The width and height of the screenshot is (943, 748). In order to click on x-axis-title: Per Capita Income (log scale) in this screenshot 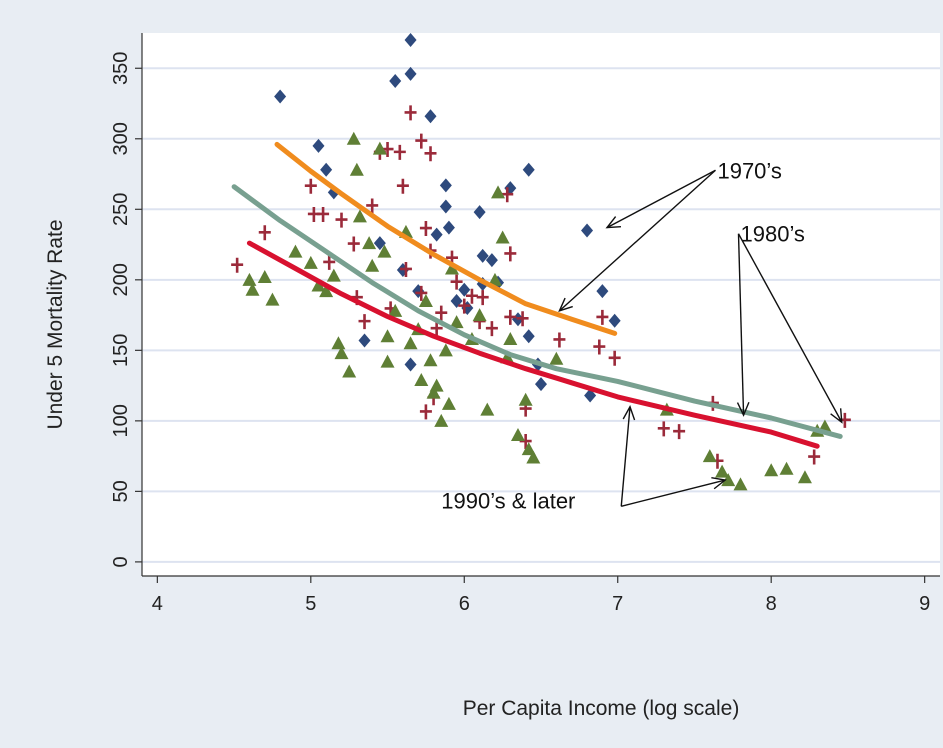, I will do `click(601, 708)`.